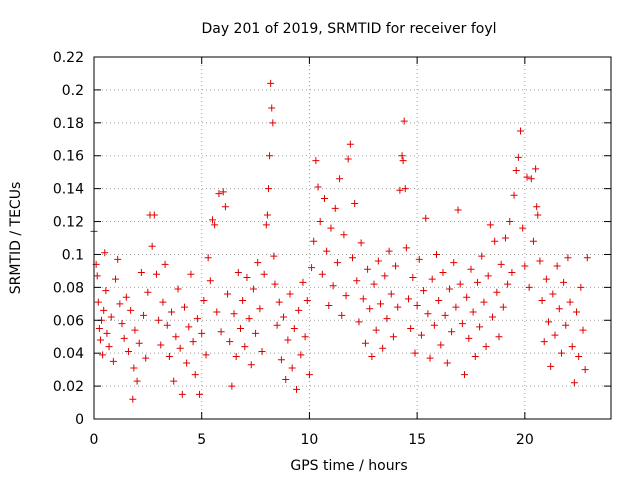 The width and height of the screenshot is (640, 480). What do you see at coordinates (73, 91) in the screenshot?
I see `y-tick-label: 0.2` at bounding box center [73, 91].